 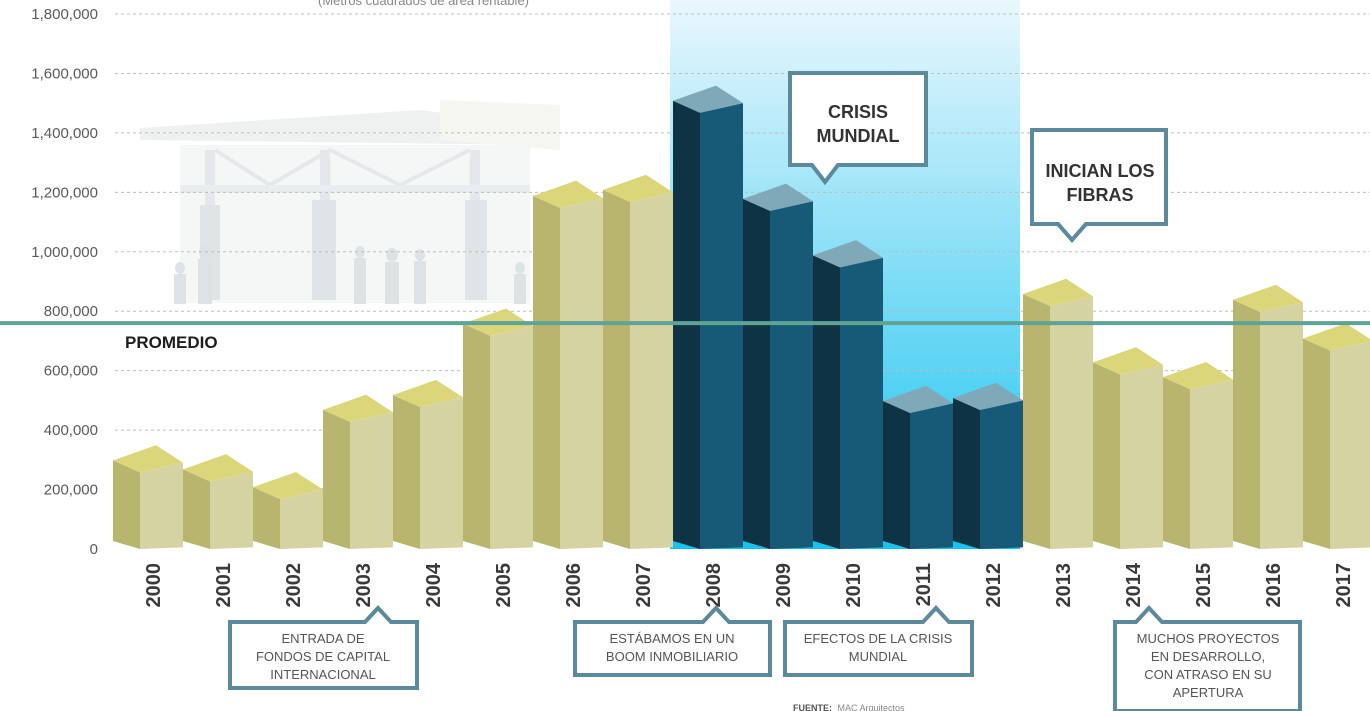 What do you see at coordinates (64, 192) in the screenshot?
I see `y-tick-label: 1,200,000` at bounding box center [64, 192].